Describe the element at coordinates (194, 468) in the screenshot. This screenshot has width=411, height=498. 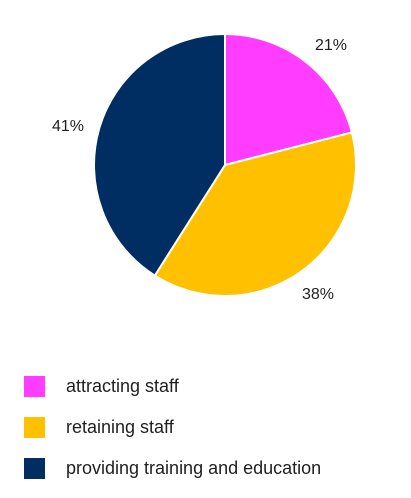
I see `legend-label-providing-training: providing training and education` at that location.